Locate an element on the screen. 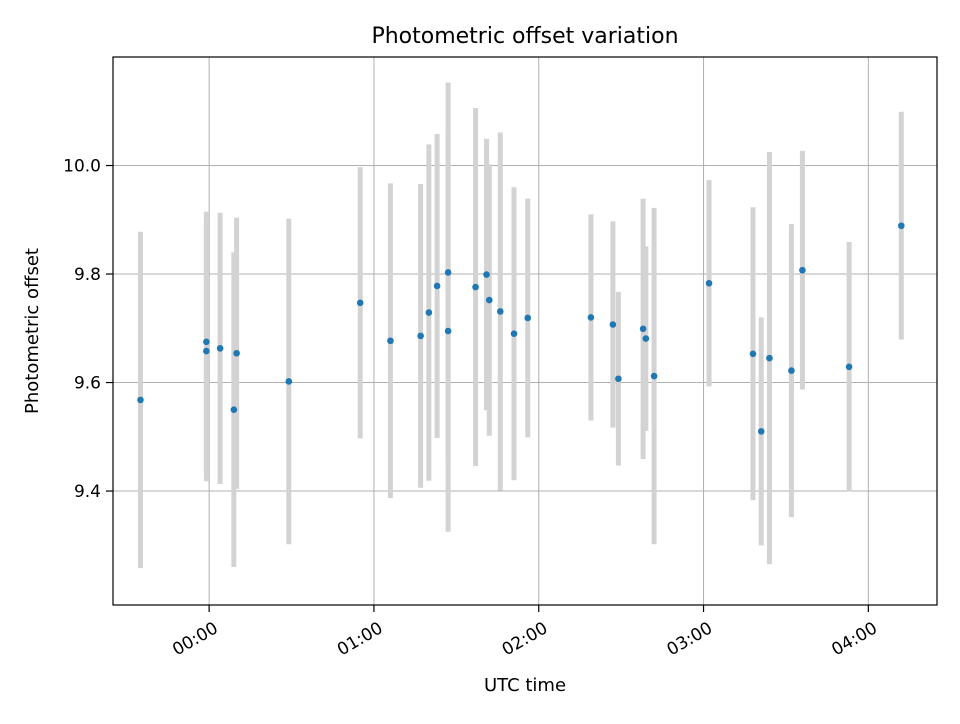 The height and width of the screenshot is (724, 960). y-tick-label: 9.6 is located at coordinates (87, 384).